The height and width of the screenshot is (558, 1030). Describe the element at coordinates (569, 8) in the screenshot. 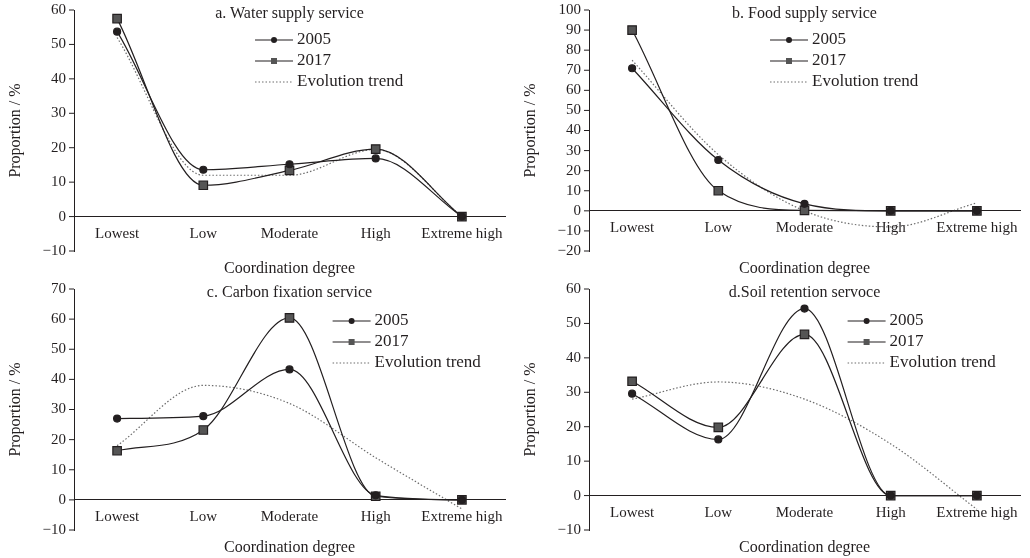

I see `y-tick-label: 100` at that location.